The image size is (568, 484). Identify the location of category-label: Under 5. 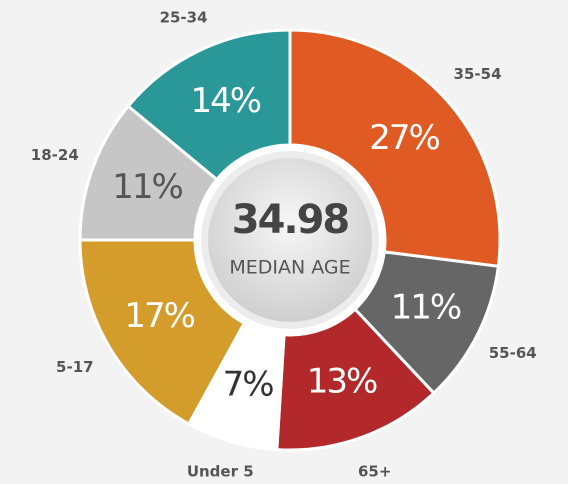
(220, 472).